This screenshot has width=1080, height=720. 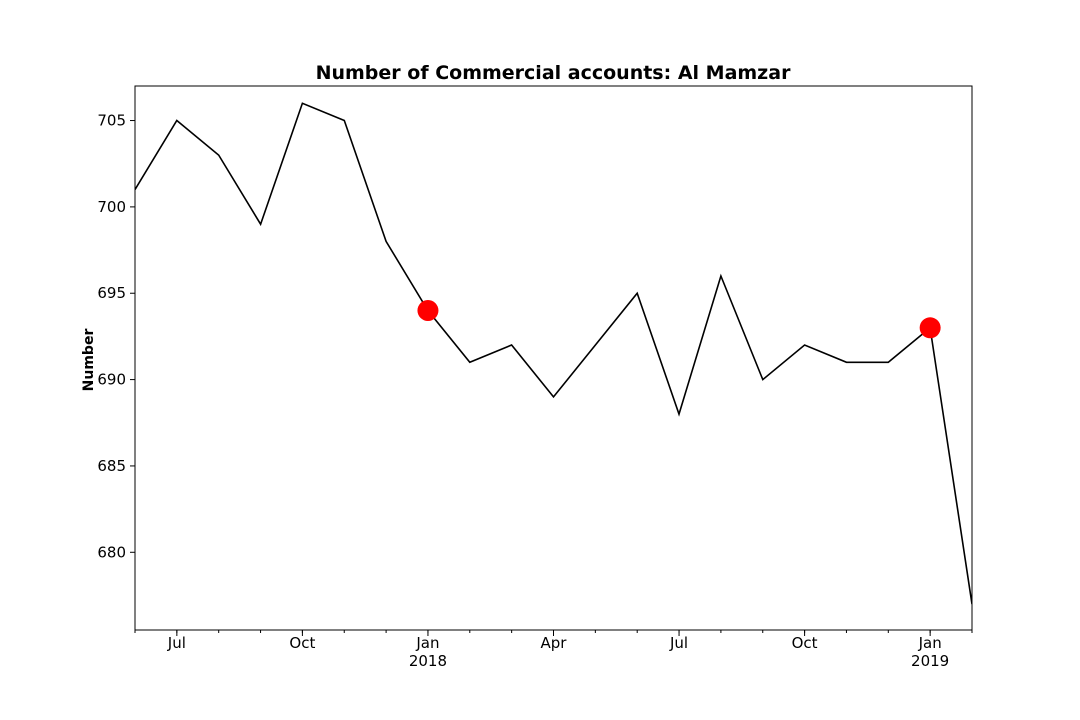 I want to click on chart-title: Number of Commercial accounts: Al Mamzar, so click(x=554, y=73).